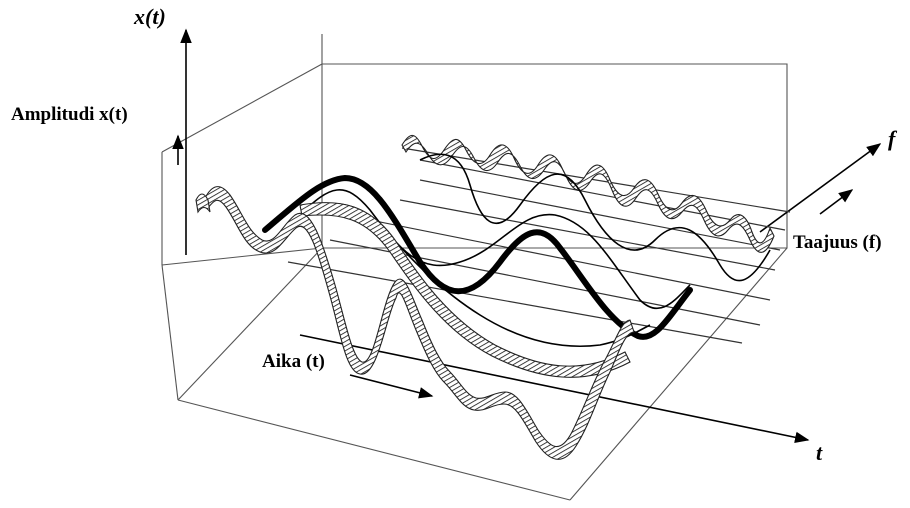  What do you see at coordinates (69, 114) in the screenshot?
I see `amplitude-label: Amplitudi x(t)` at bounding box center [69, 114].